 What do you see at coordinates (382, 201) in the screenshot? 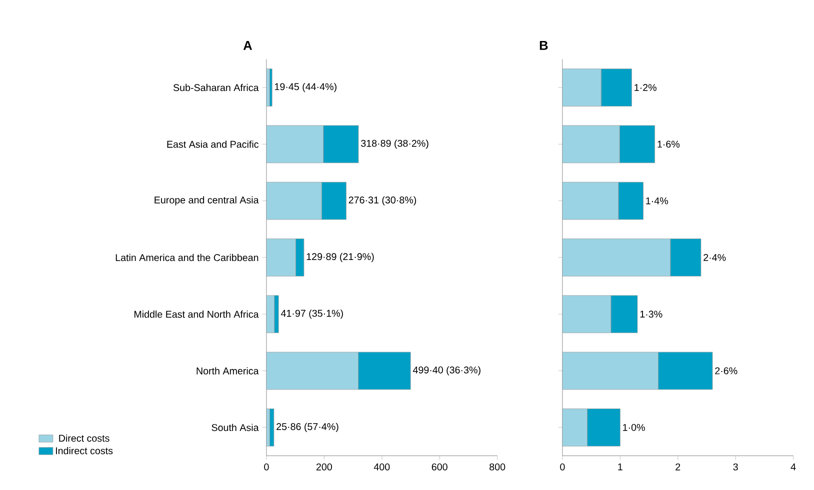
I see `total-label: 276·31 (30·8%)` at bounding box center [382, 201].